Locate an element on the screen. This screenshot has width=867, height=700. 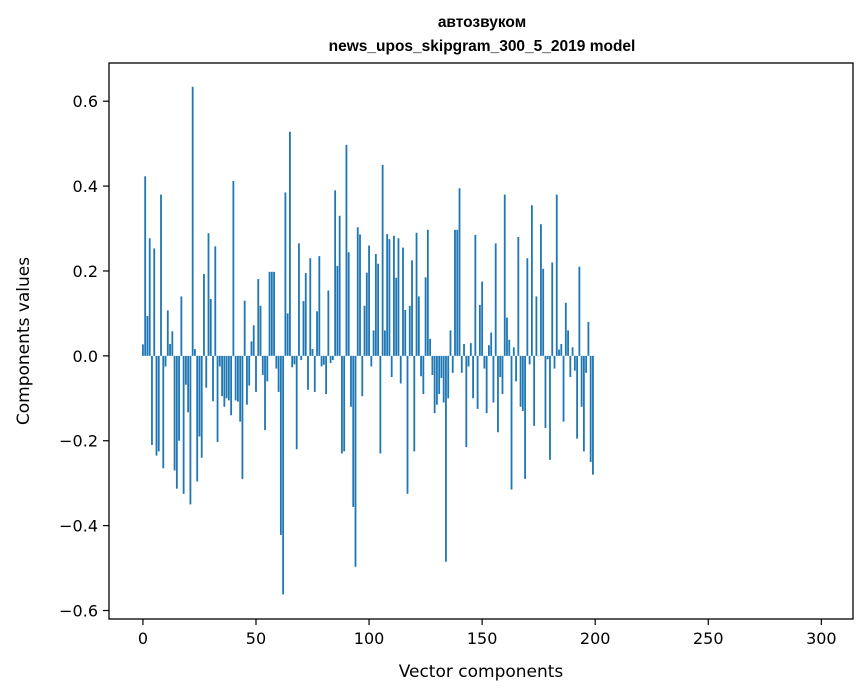
x-tick-label: 0 is located at coordinates (143, 638).